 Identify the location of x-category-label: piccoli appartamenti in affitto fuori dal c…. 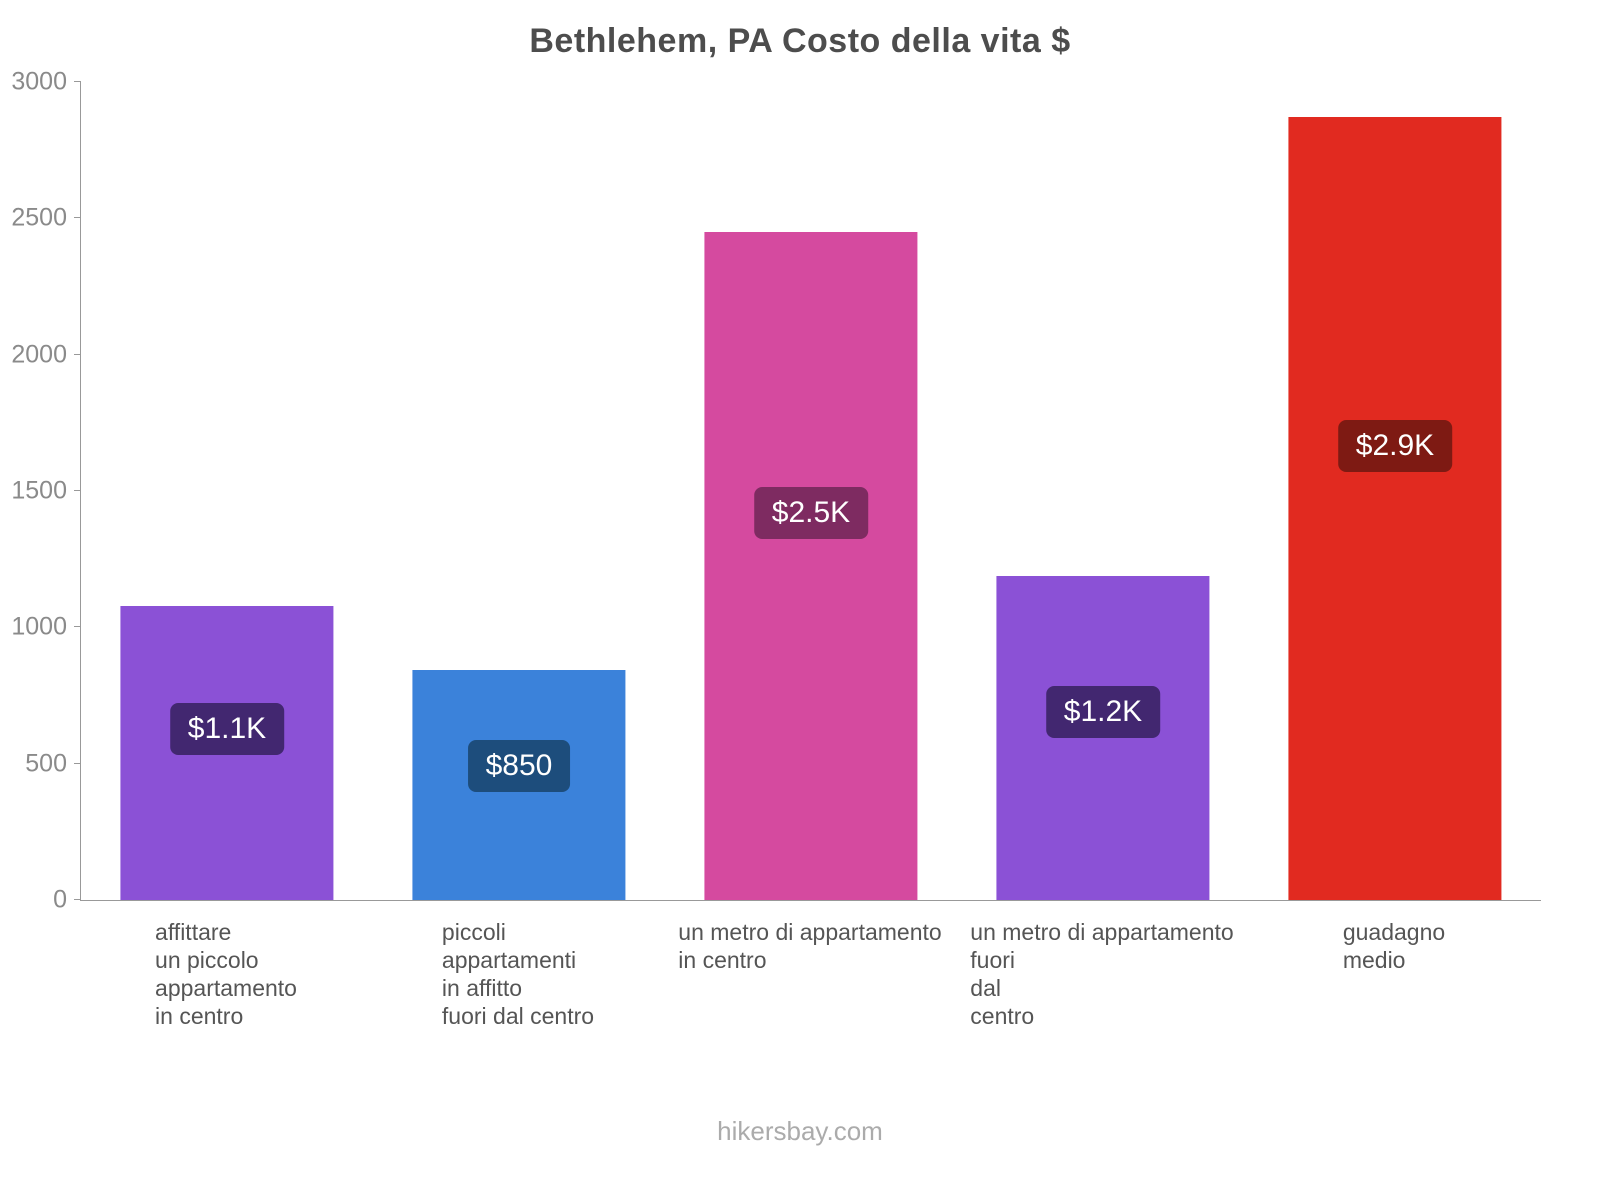
(518, 974).